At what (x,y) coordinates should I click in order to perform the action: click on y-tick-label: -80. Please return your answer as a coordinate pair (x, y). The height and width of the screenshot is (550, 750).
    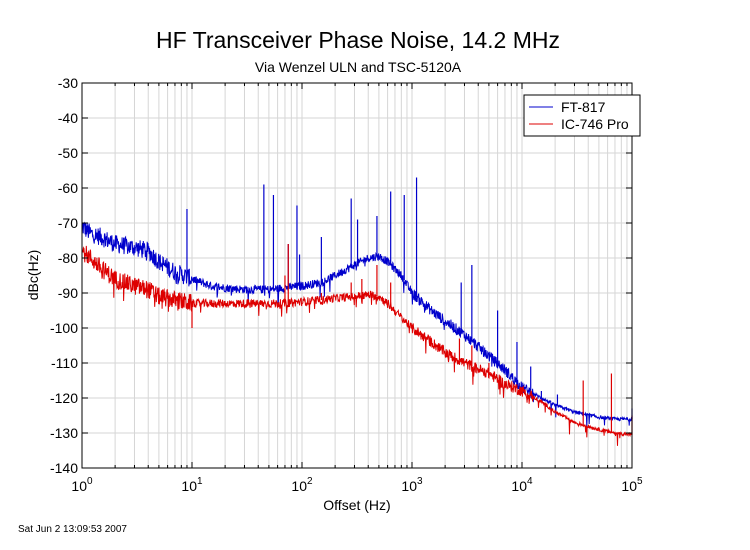
    Looking at the image, I should click on (68, 258).